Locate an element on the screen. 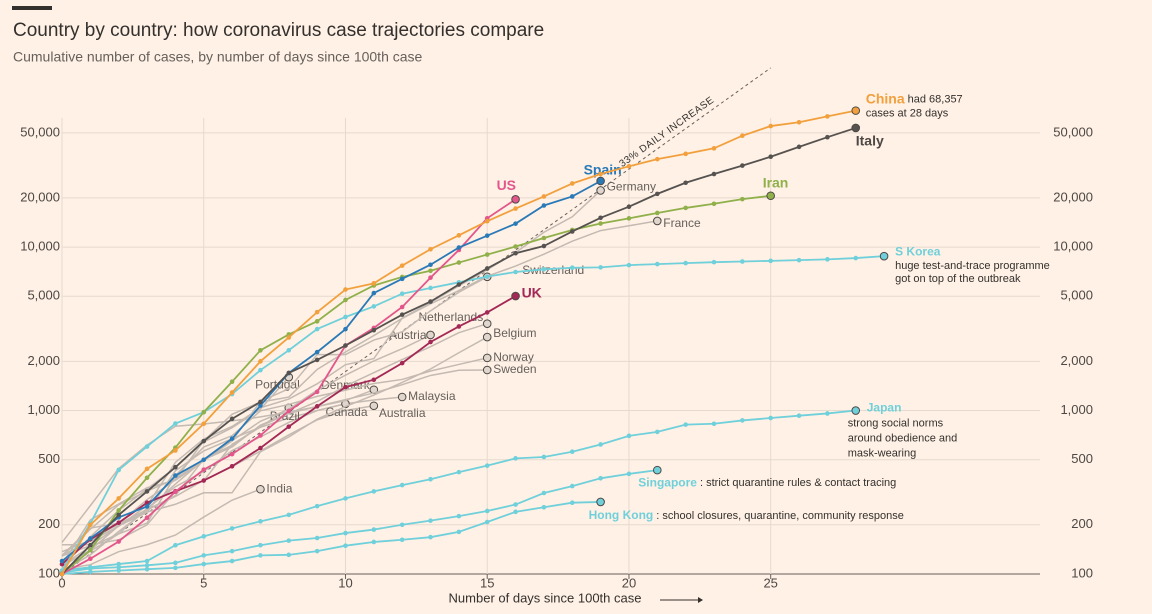  series-label: France is located at coordinates (682, 223).